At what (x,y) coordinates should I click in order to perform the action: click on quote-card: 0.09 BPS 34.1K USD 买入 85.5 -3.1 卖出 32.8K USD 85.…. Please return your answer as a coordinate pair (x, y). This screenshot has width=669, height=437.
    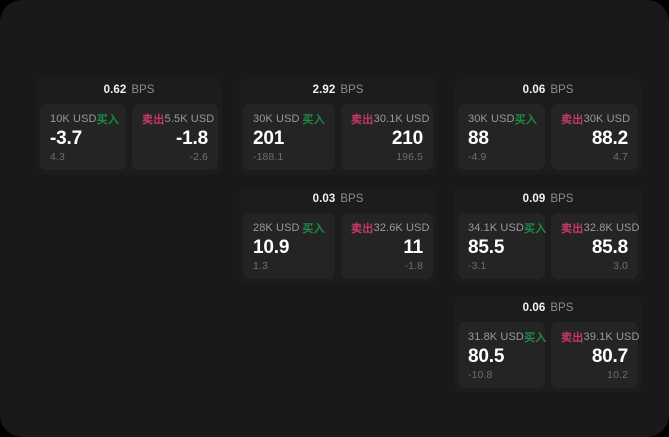
    Looking at the image, I should click on (548, 234).